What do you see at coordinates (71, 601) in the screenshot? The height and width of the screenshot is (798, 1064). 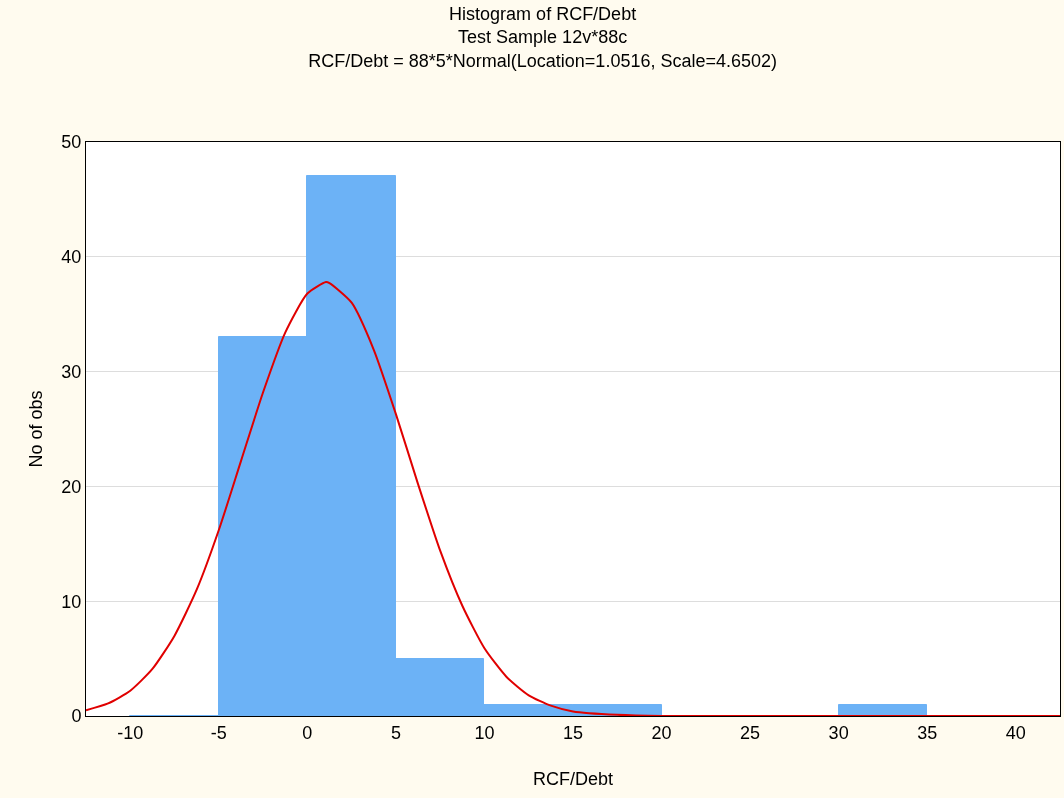 I see `y-tick-label: 10` at bounding box center [71, 601].